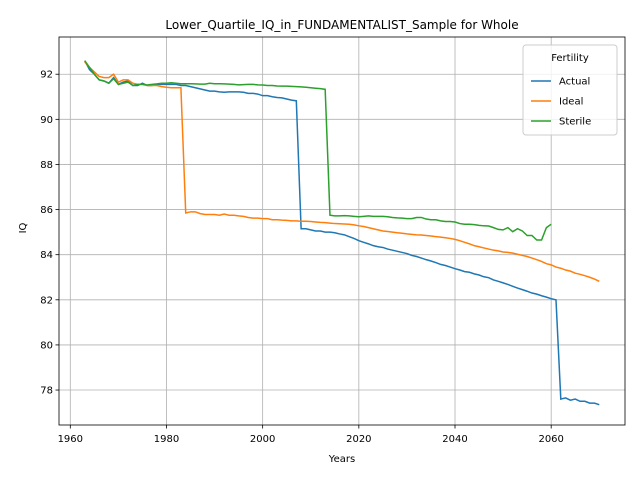 This screenshot has height=484, width=640. I want to click on legend-box, so click(570, 90).